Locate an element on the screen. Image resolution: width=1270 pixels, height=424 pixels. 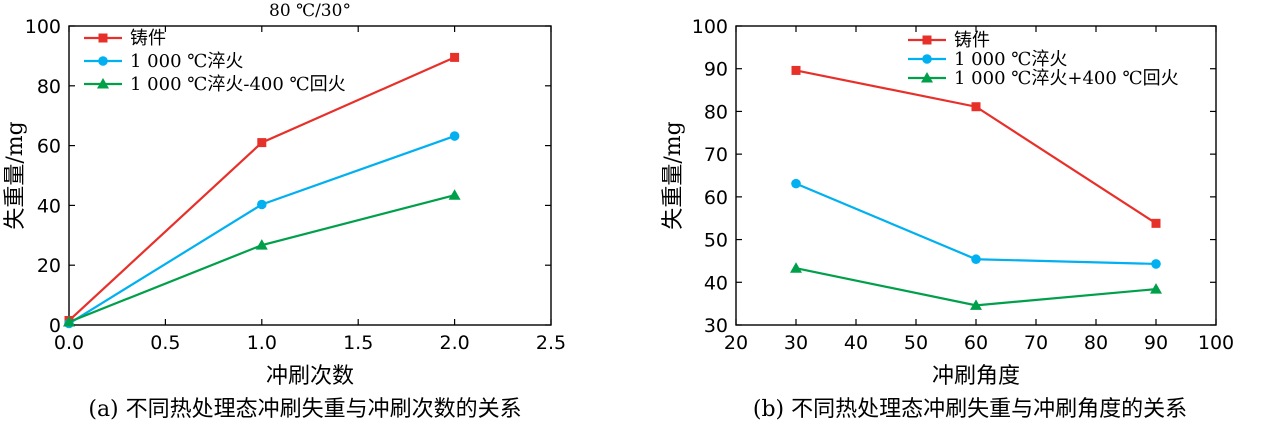
chart-b-y-axis-label: 失重量/mg is located at coordinates (673, 175).